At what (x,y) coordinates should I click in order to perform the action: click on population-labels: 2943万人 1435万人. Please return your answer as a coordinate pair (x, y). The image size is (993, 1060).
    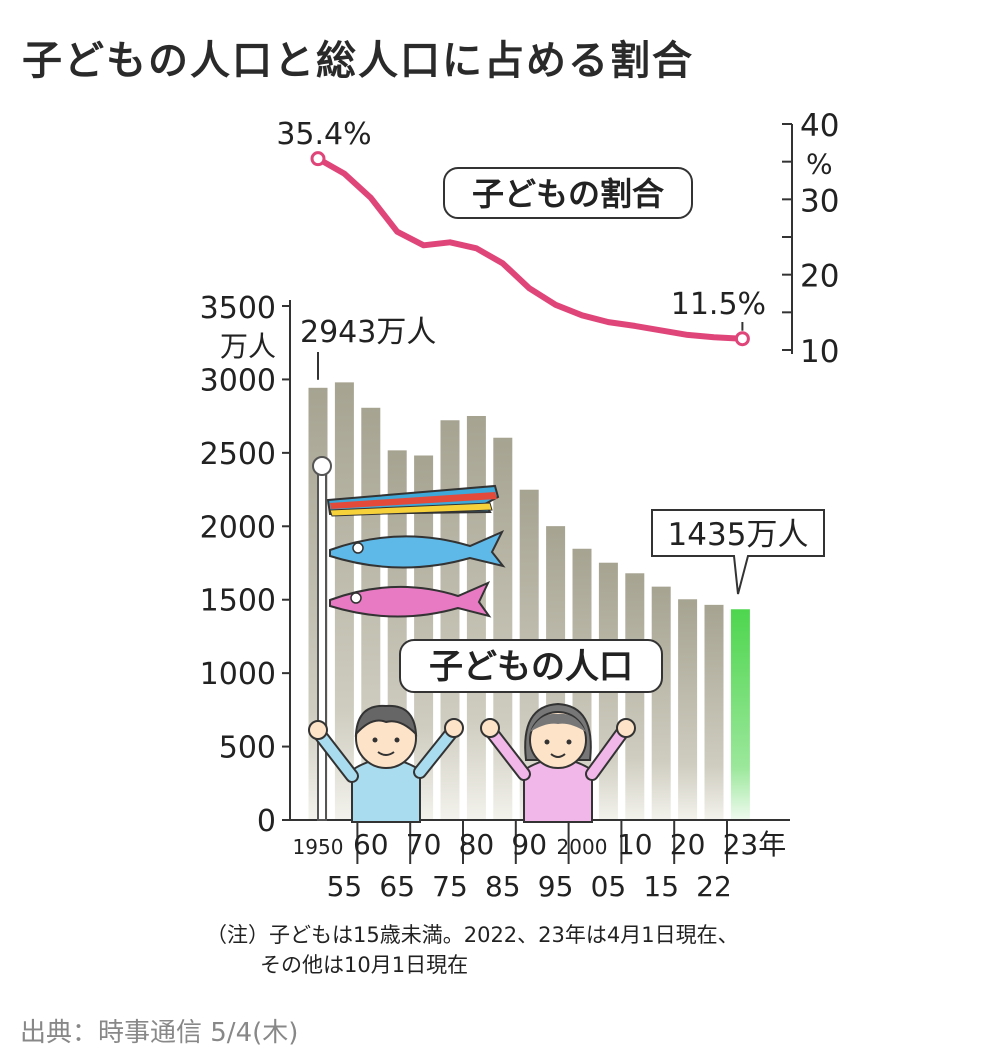
    Looking at the image, I should click on (562, 455).